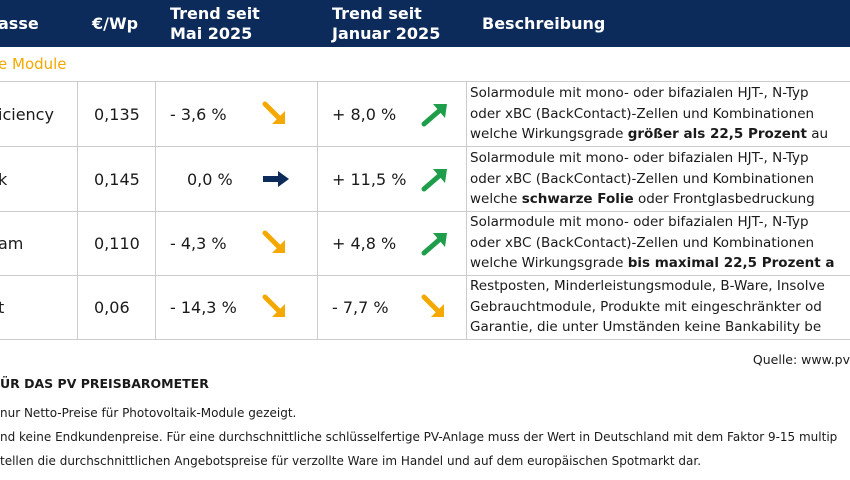  I want to click on trend-januar-value: + 11,5 %, so click(369, 179).